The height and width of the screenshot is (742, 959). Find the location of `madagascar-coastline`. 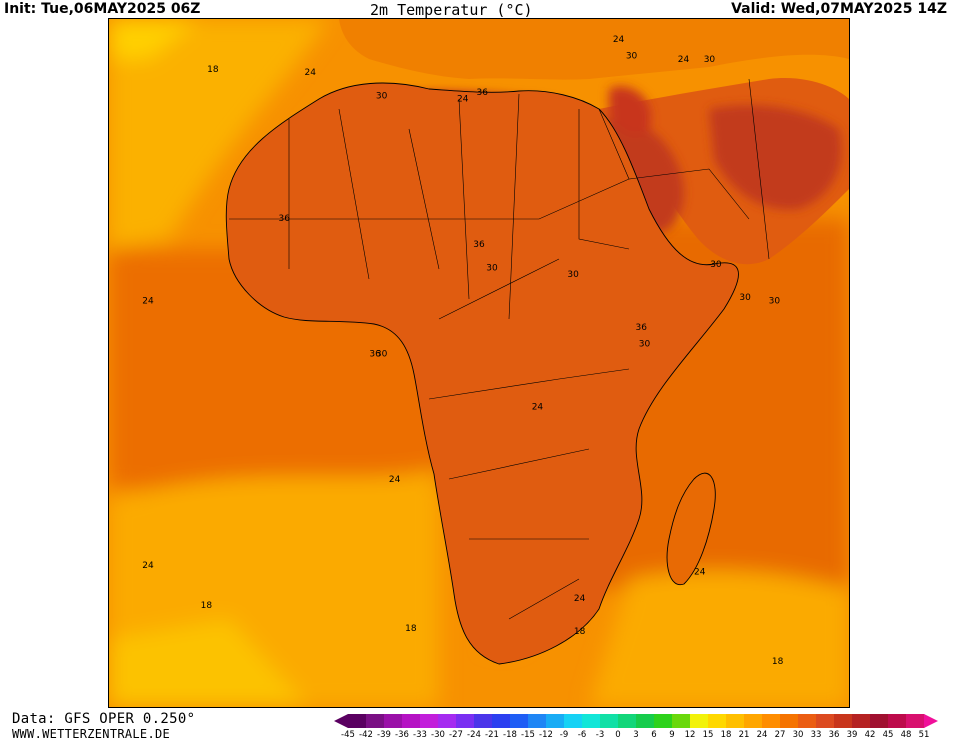

madagascar-coastline is located at coordinates (691, 529).